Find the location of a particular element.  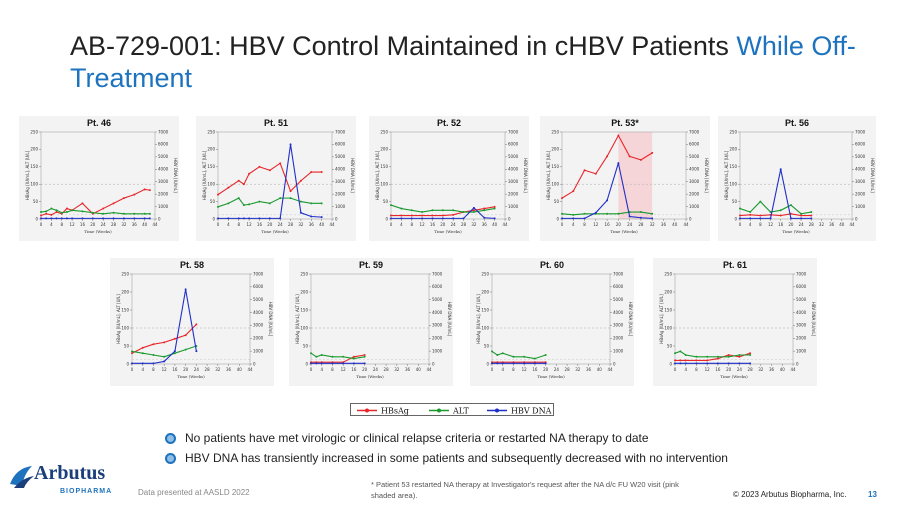

legend-label-dna: HBV DNA is located at coordinates (531, 411).